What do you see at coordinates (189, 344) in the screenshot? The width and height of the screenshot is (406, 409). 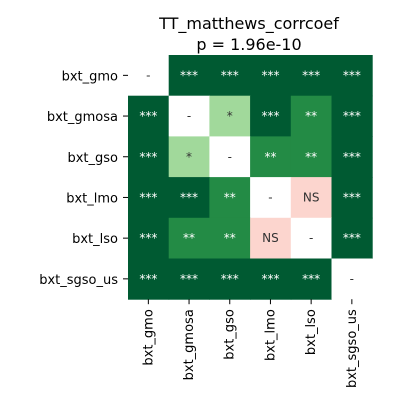 I see `col-tick-label: bxt_gmosa` at bounding box center [189, 344].